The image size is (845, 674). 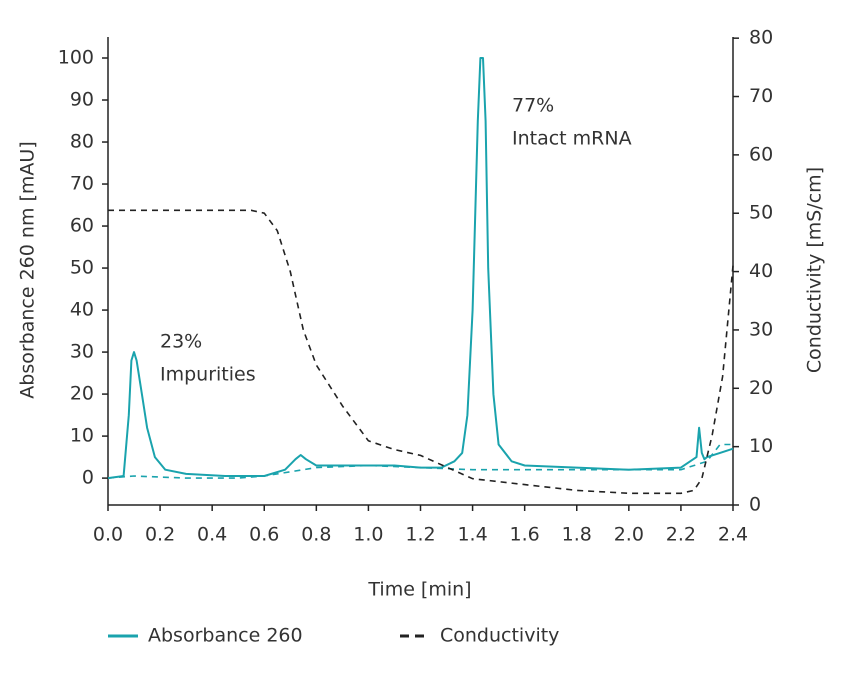 I want to click on y-tick-label: 70, so click(x=82, y=184).